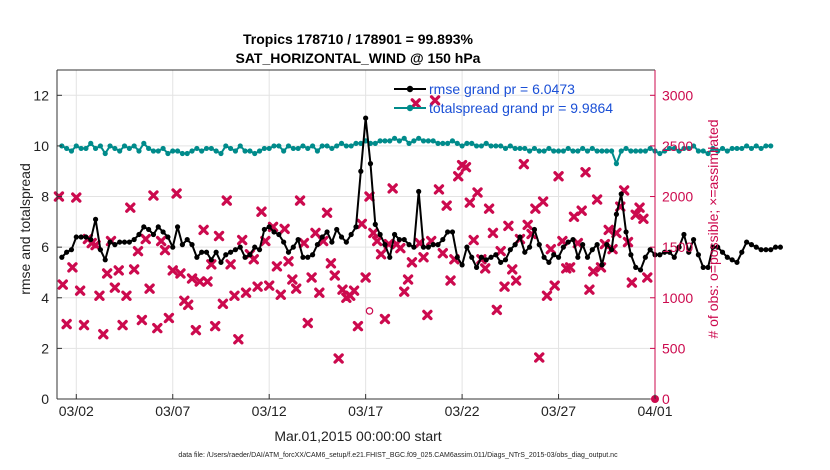 The height and width of the screenshot is (470, 830). What do you see at coordinates (558, 411) in the screenshot?
I see `x-tick-label-5: 03/27` at bounding box center [558, 411].